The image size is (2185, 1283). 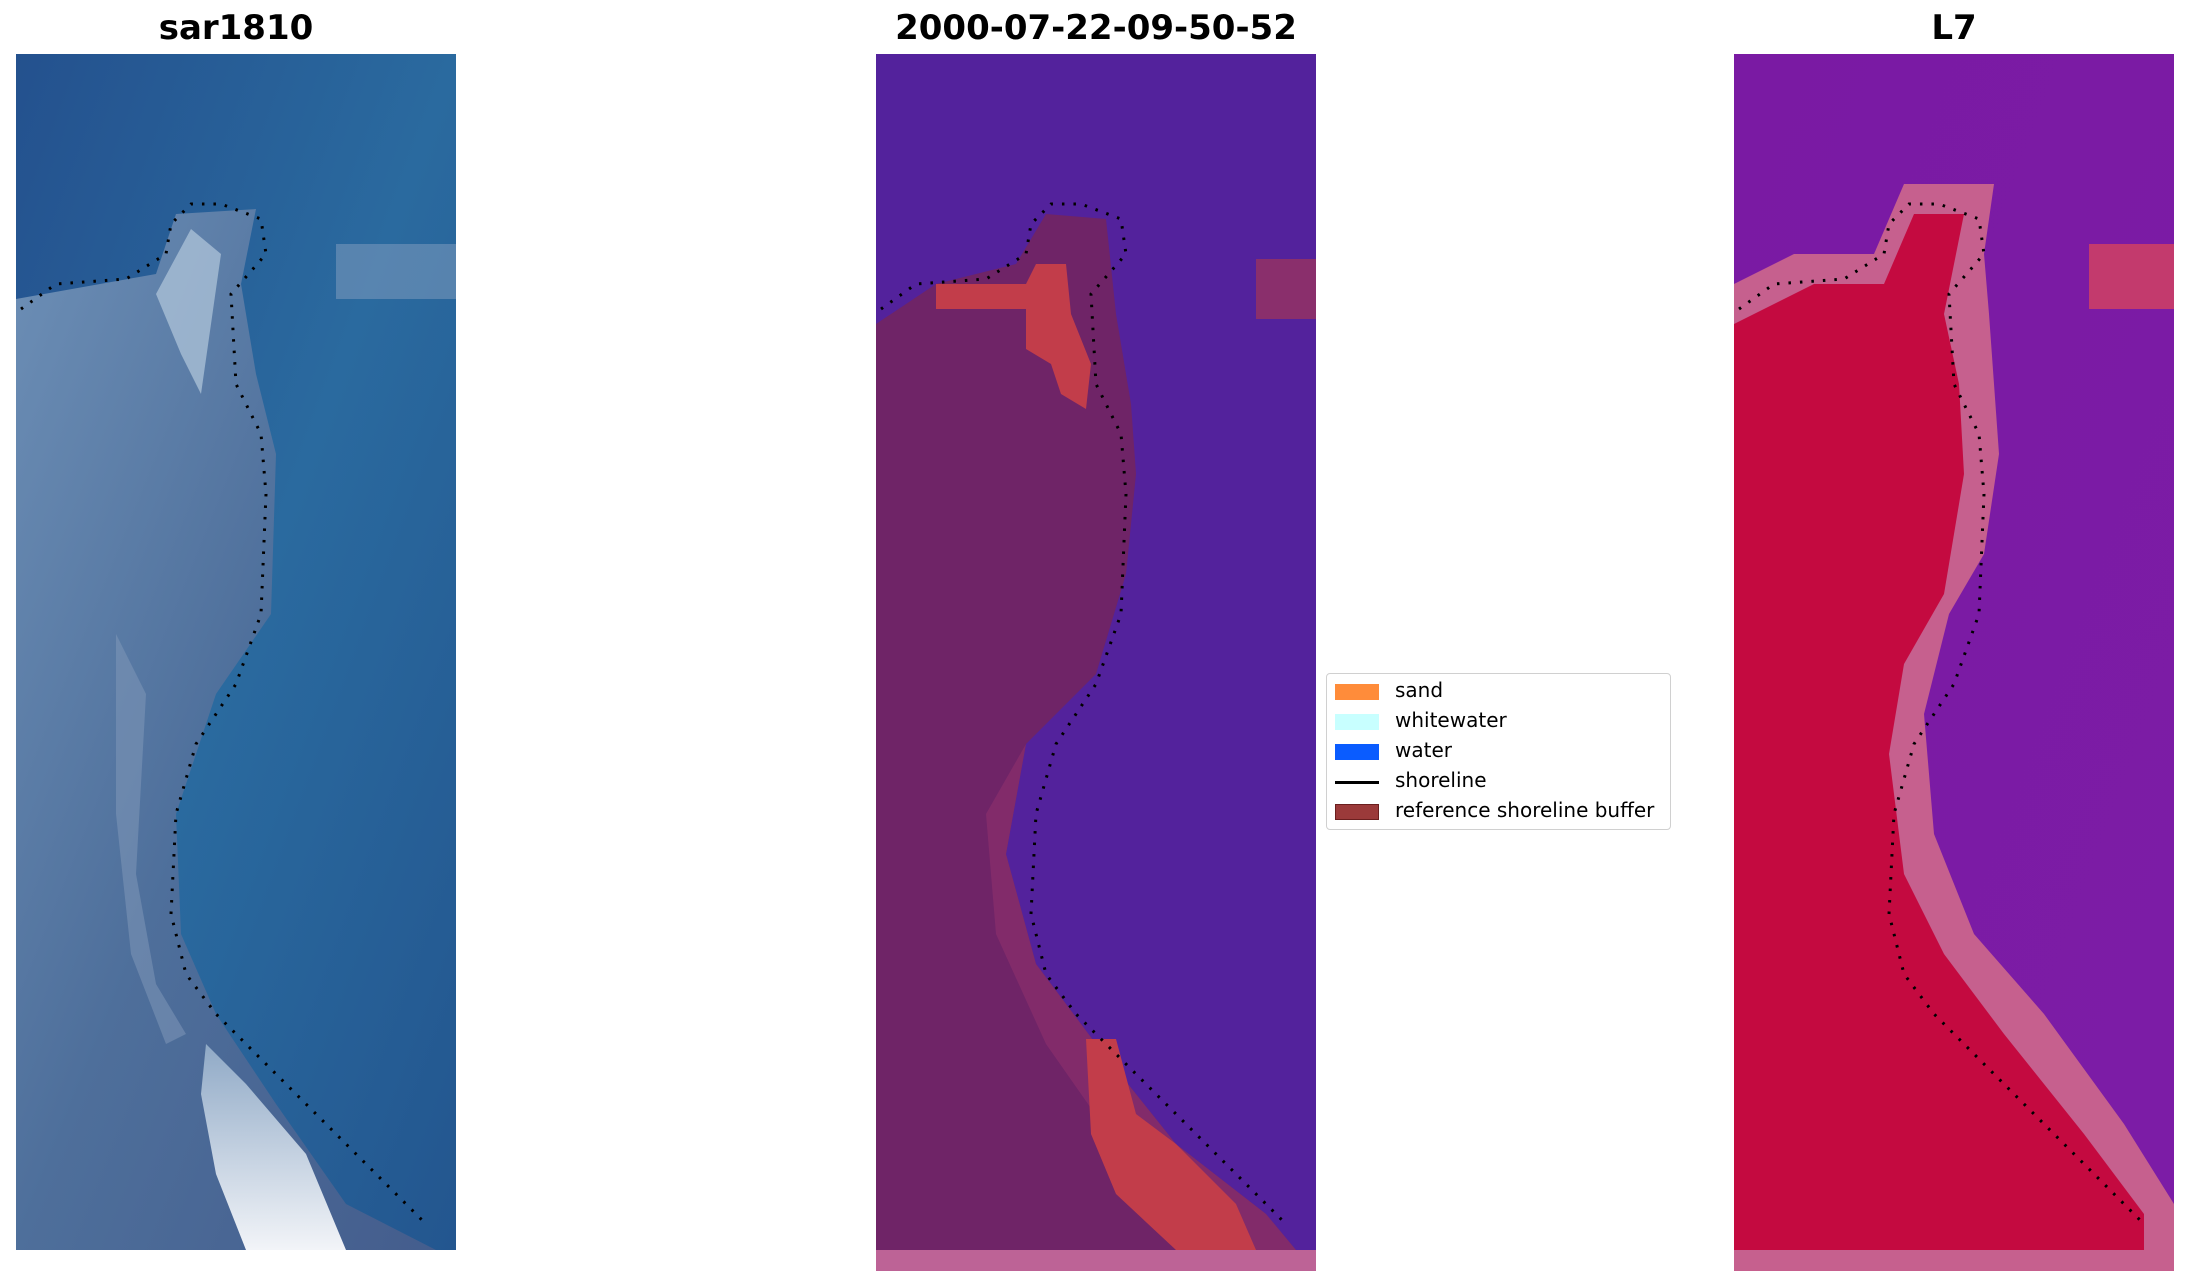 I want to click on class-offshore-patch, so click(x=1286, y=289).